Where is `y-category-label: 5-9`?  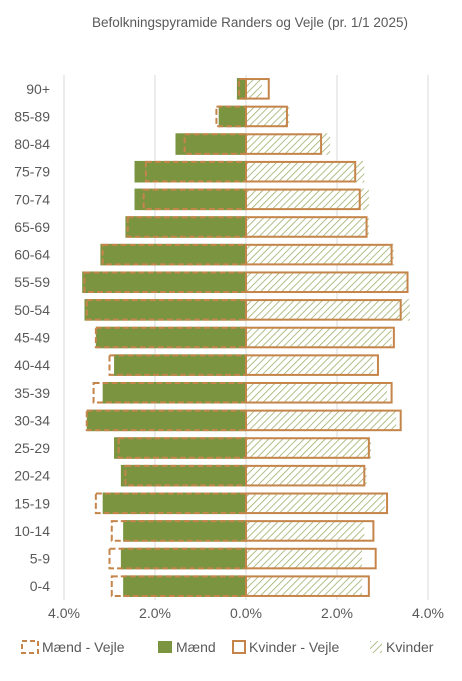 y-category-label: 5-9 is located at coordinates (40, 559).